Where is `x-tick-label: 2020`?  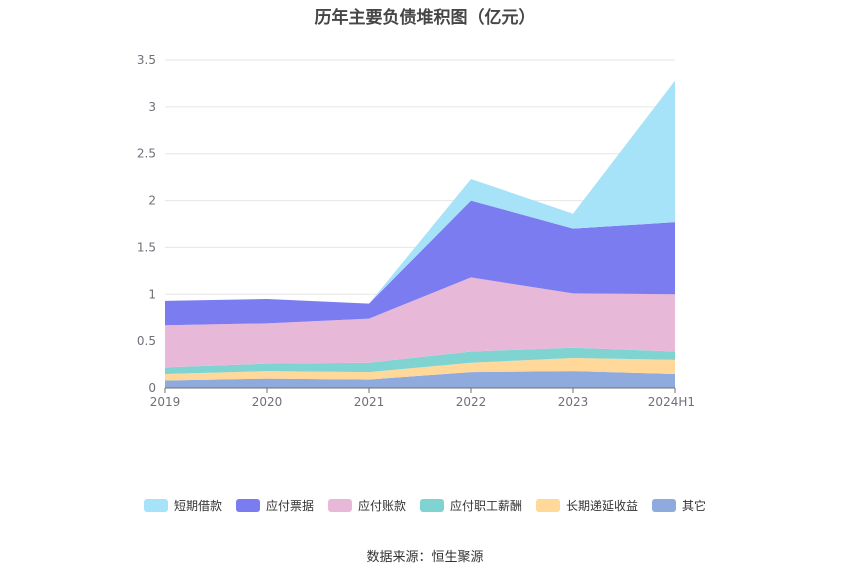 x-tick-label: 2020 is located at coordinates (267, 402).